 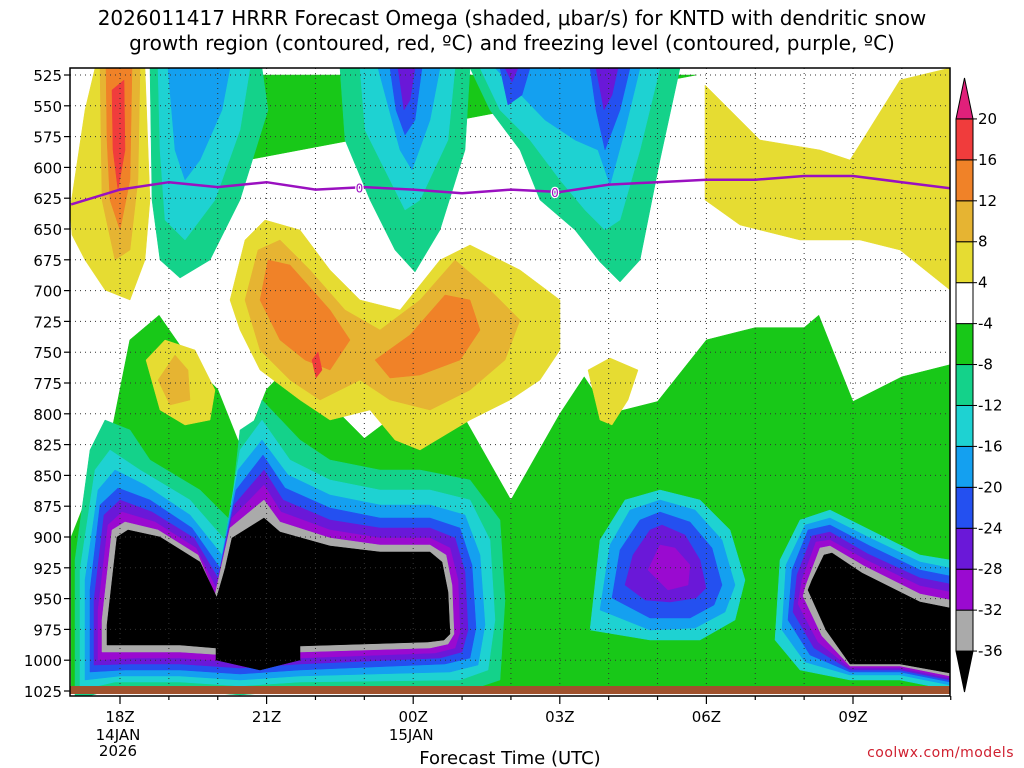 I want to click on y-tick-label-850: 850, so click(x=47, y=476).